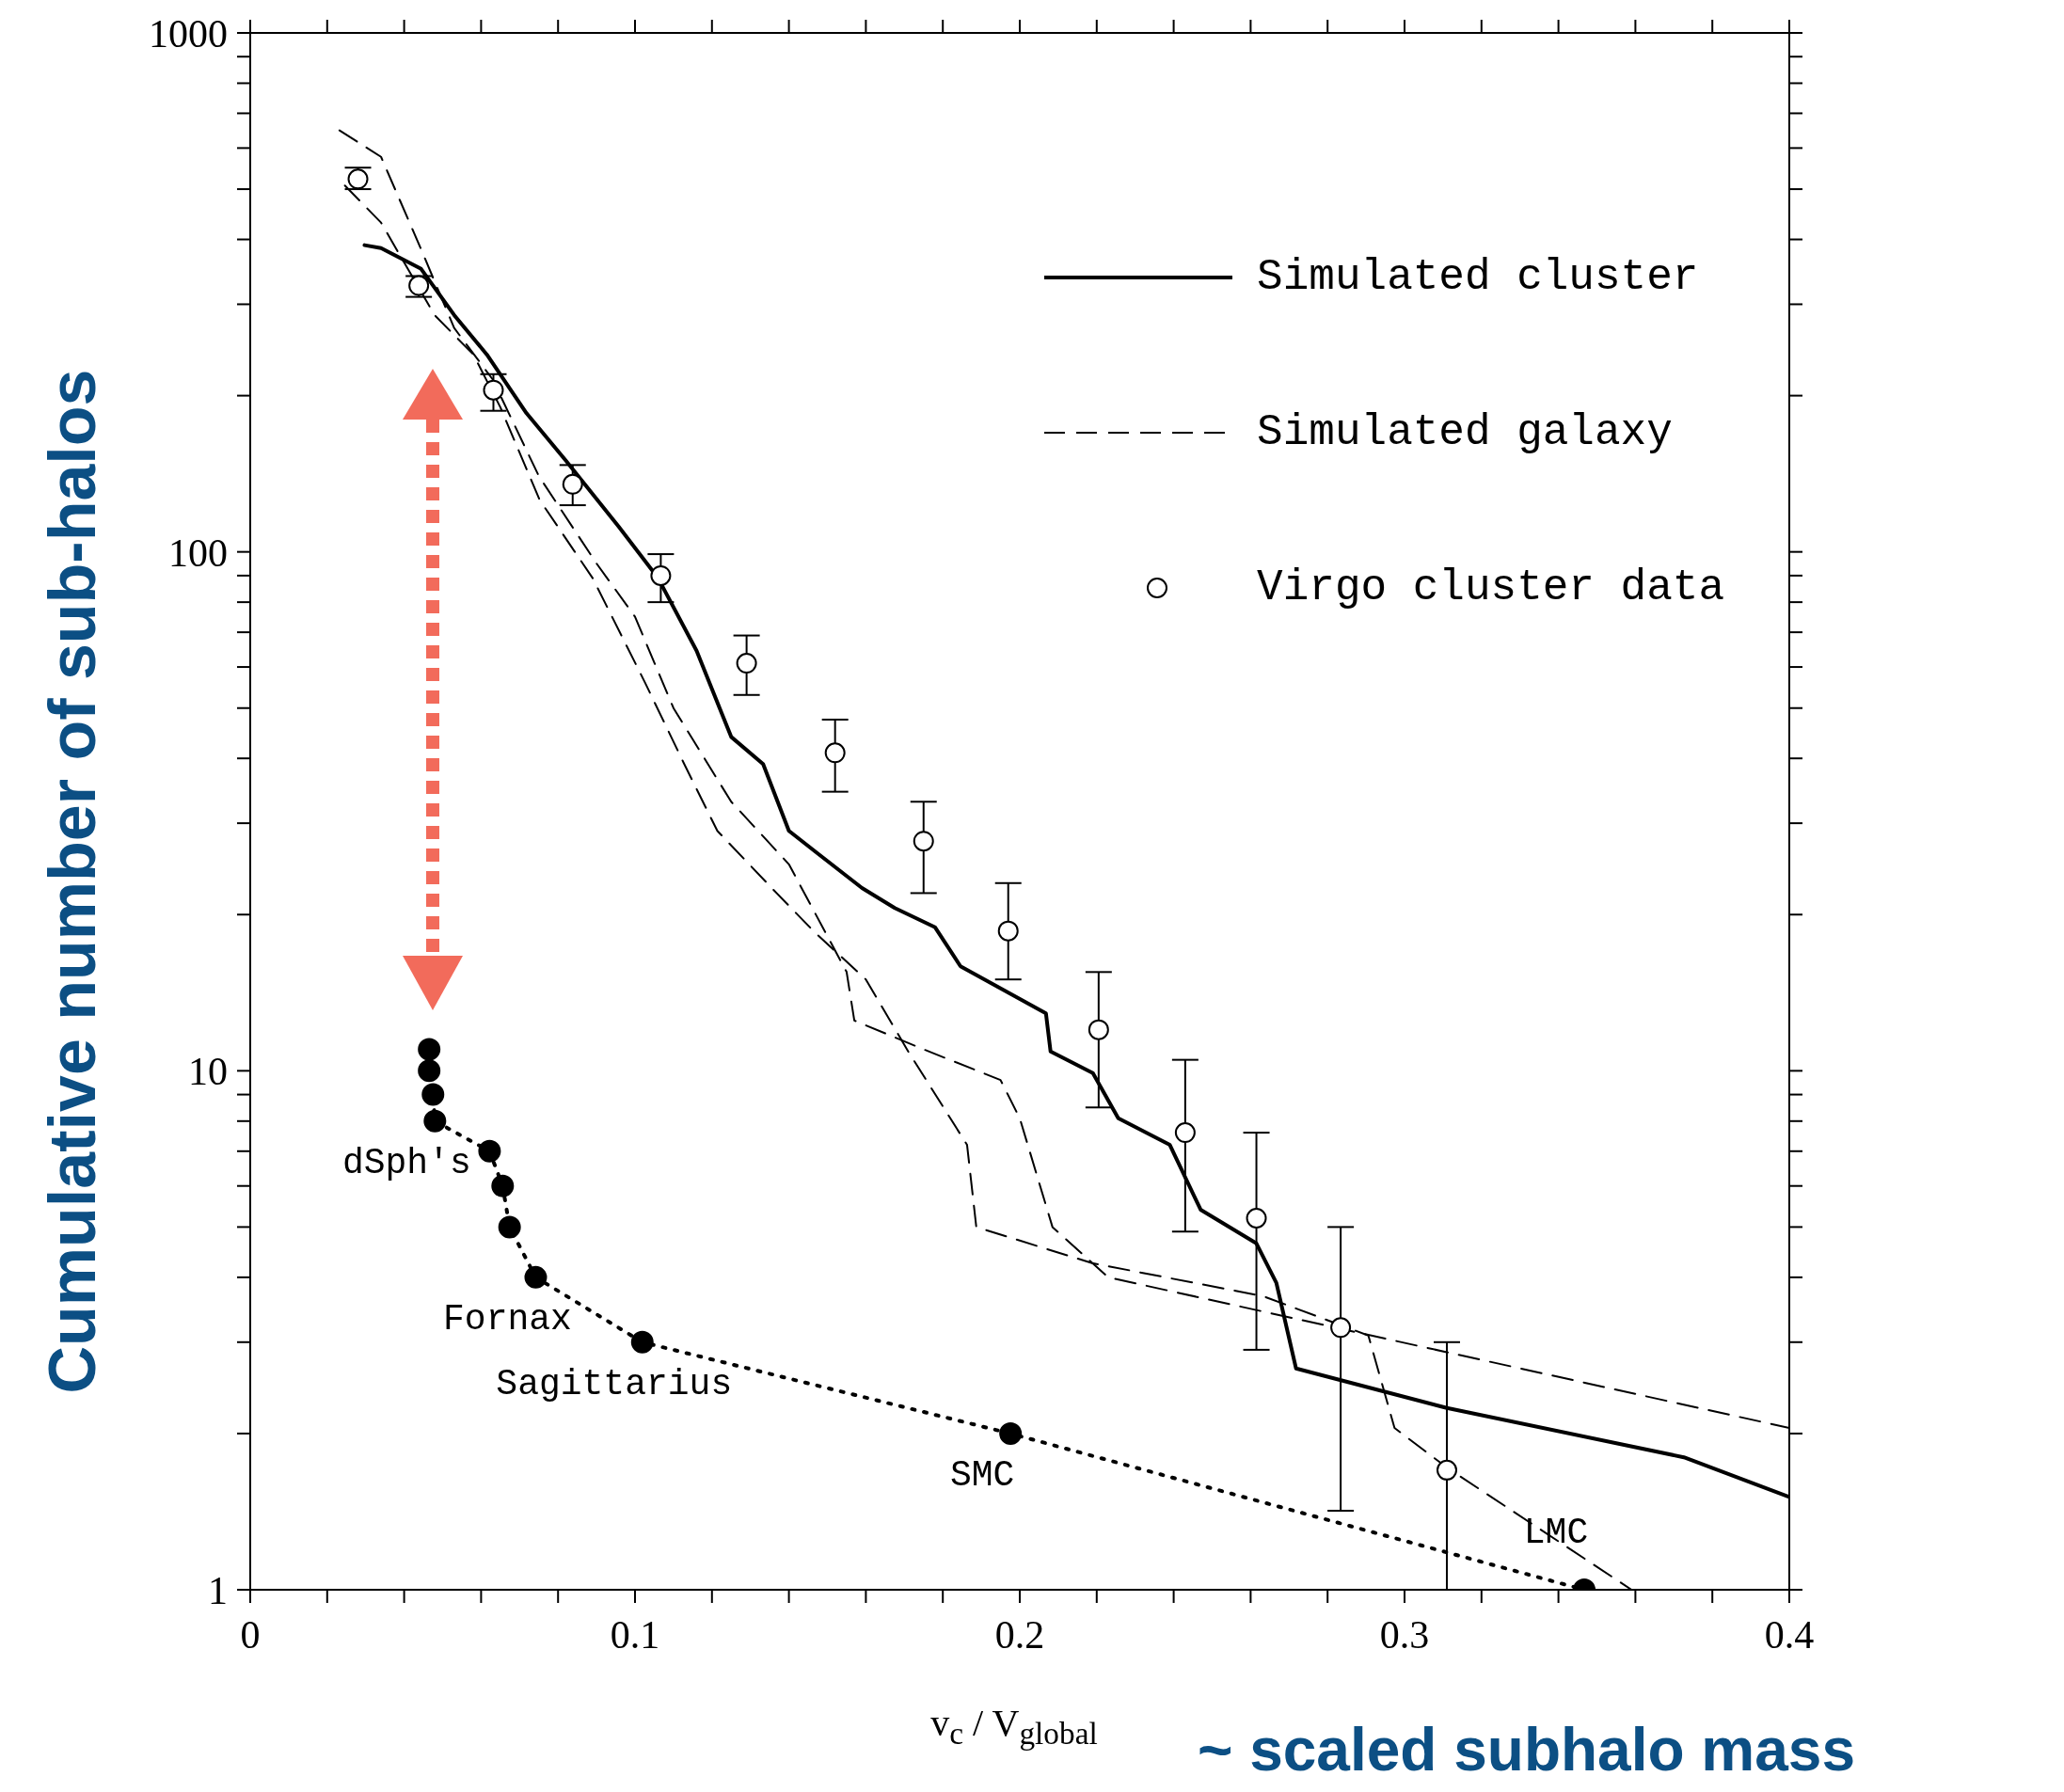 This screenshot has height=1792, width=2064. Describe the element at coordinates (982, 1475) in the screenshot. I see `annotation: SMC` at that location.